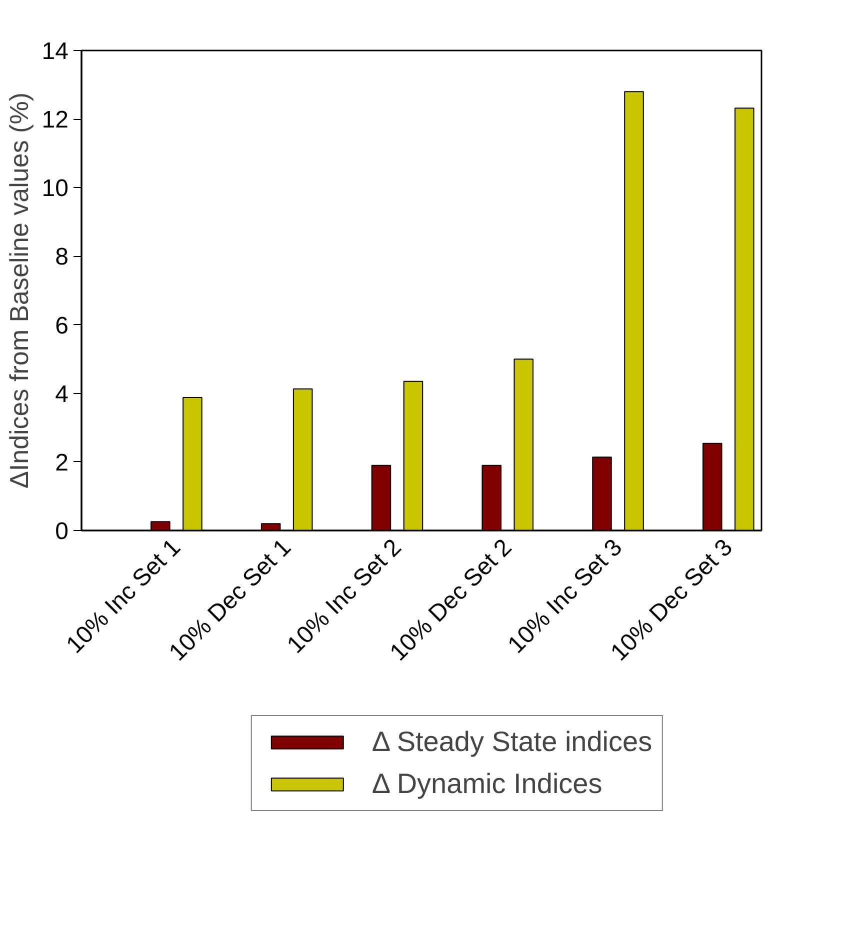 Image resolution: width=841 pixels, height=944 pixels. I want to click on y-tick-label: 2, so click(62, 462).